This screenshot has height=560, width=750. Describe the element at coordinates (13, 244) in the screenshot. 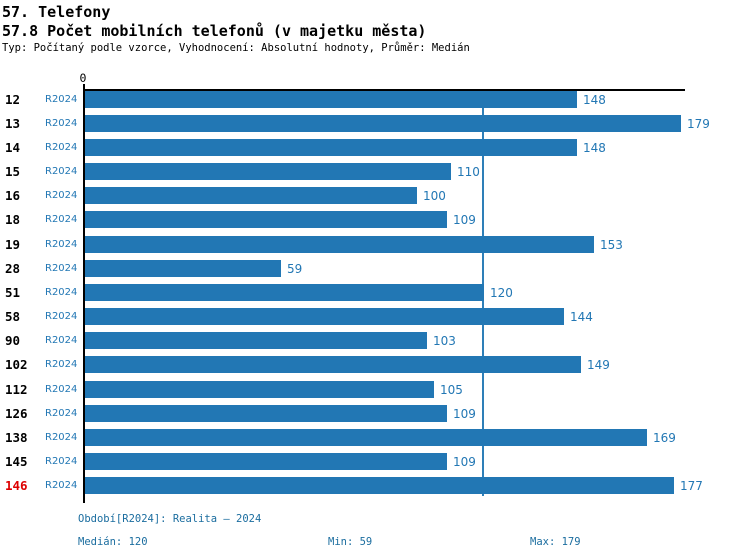

I see `row-category-label: 19` at that location.